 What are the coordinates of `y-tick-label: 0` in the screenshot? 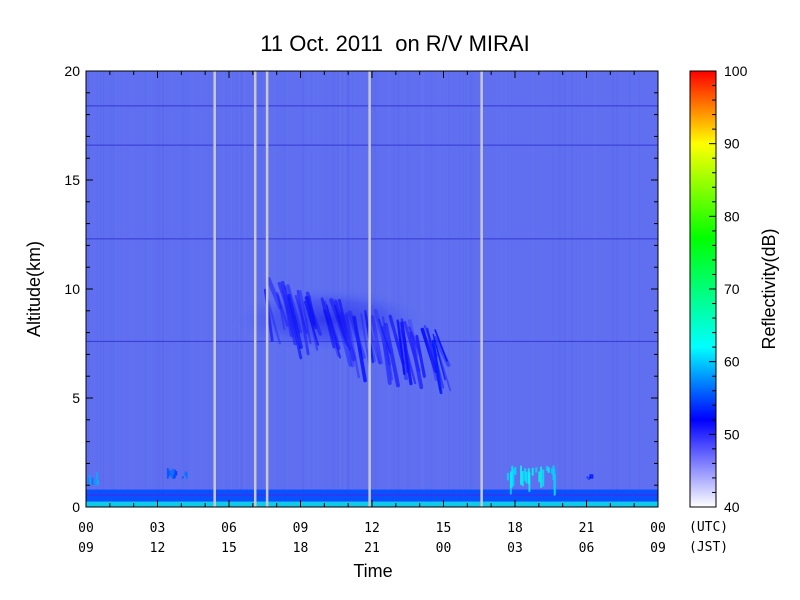 It's located at (76, 507).